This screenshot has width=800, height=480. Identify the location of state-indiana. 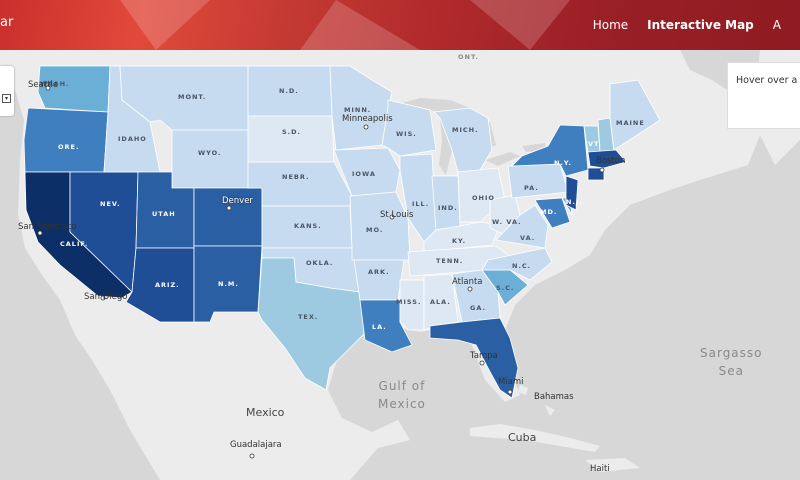
(446, 203).